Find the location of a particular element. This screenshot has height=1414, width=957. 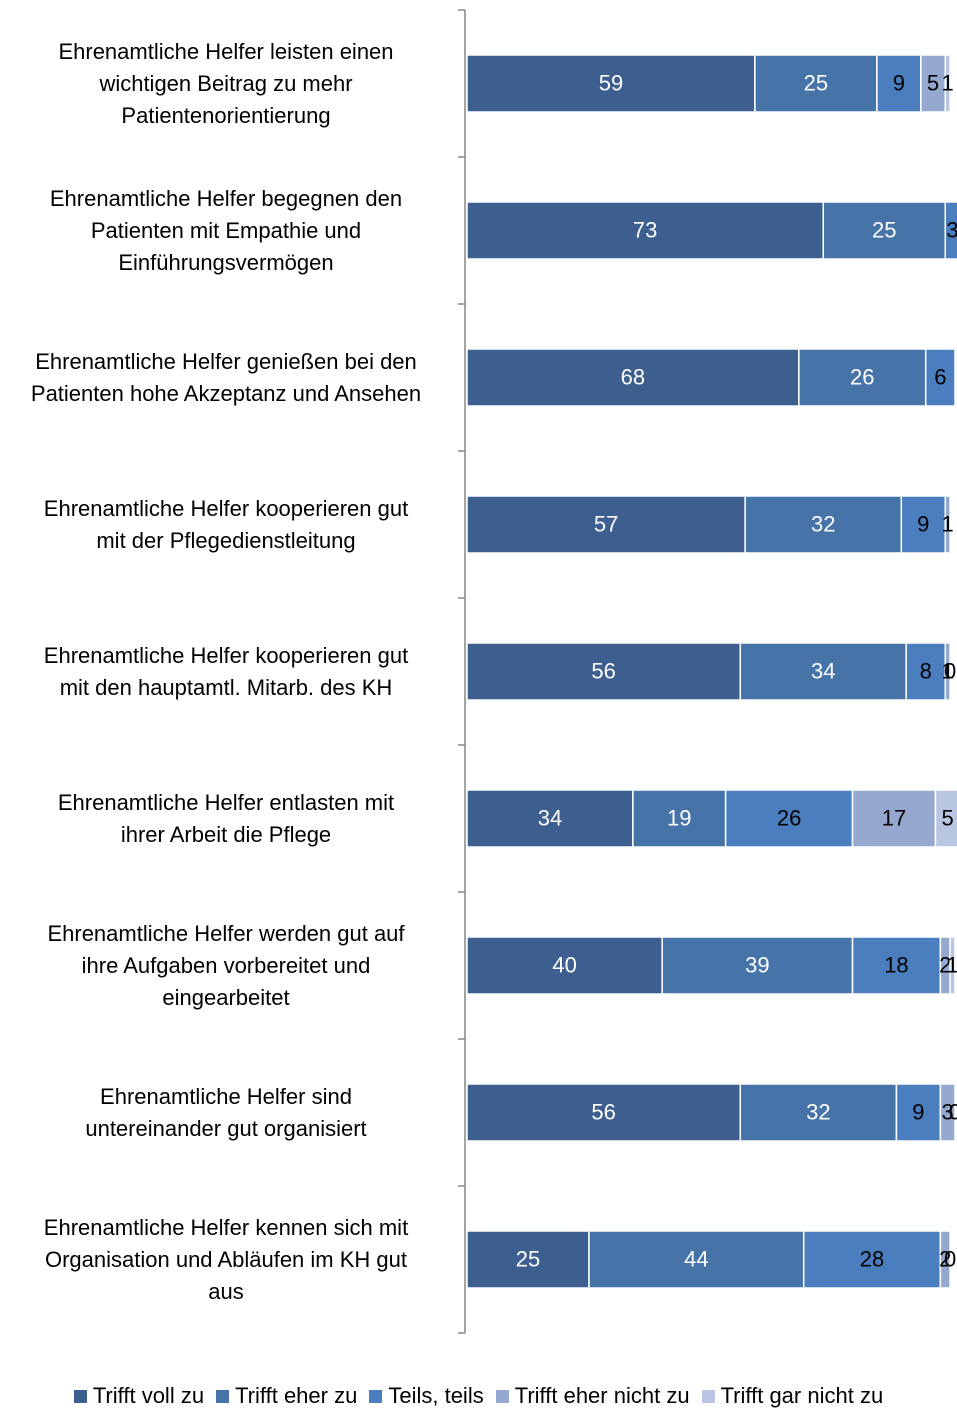

data-label: 44 is located at coordinates (696, 1258).